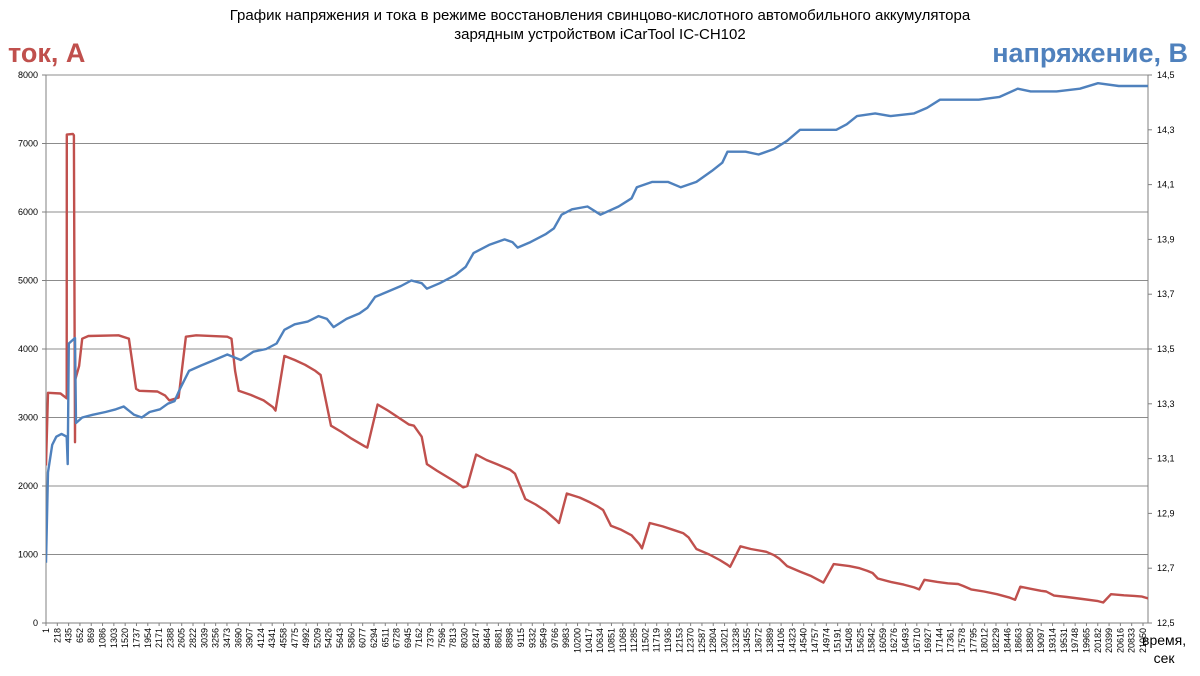 The image size is (1200, 676). I want to click on x-tick-label: 9115, so click(521, 637).